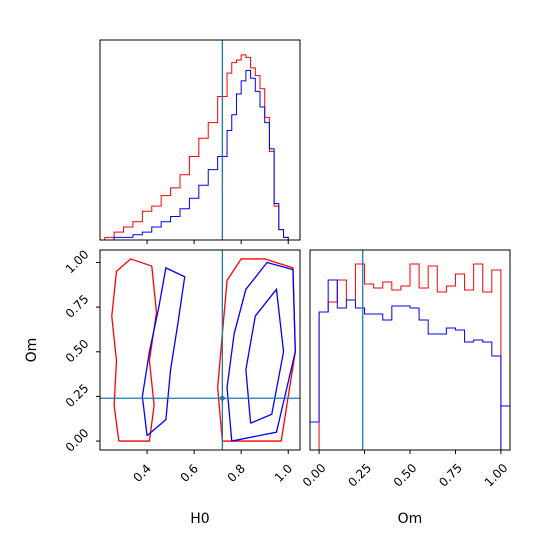 Image resolution: width=550 pixels, height=550 pixels. Describe the element at coordinates (77, 351) in the screenshot. I see `contour-ytick-label-2: 0.50` at that location.